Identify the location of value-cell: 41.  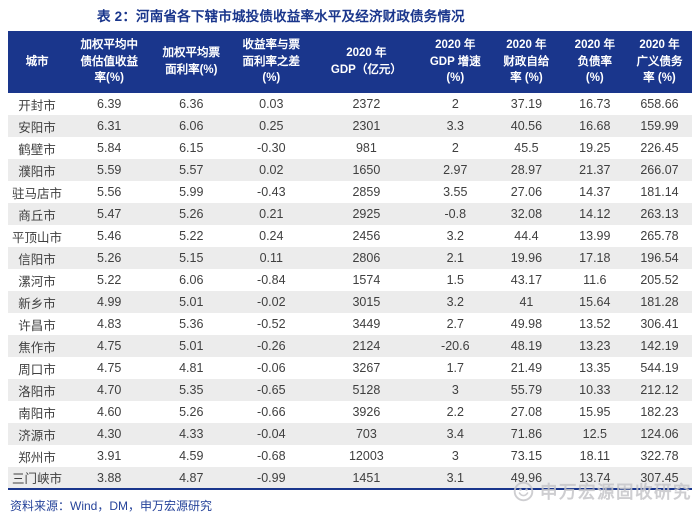
(526, 302).